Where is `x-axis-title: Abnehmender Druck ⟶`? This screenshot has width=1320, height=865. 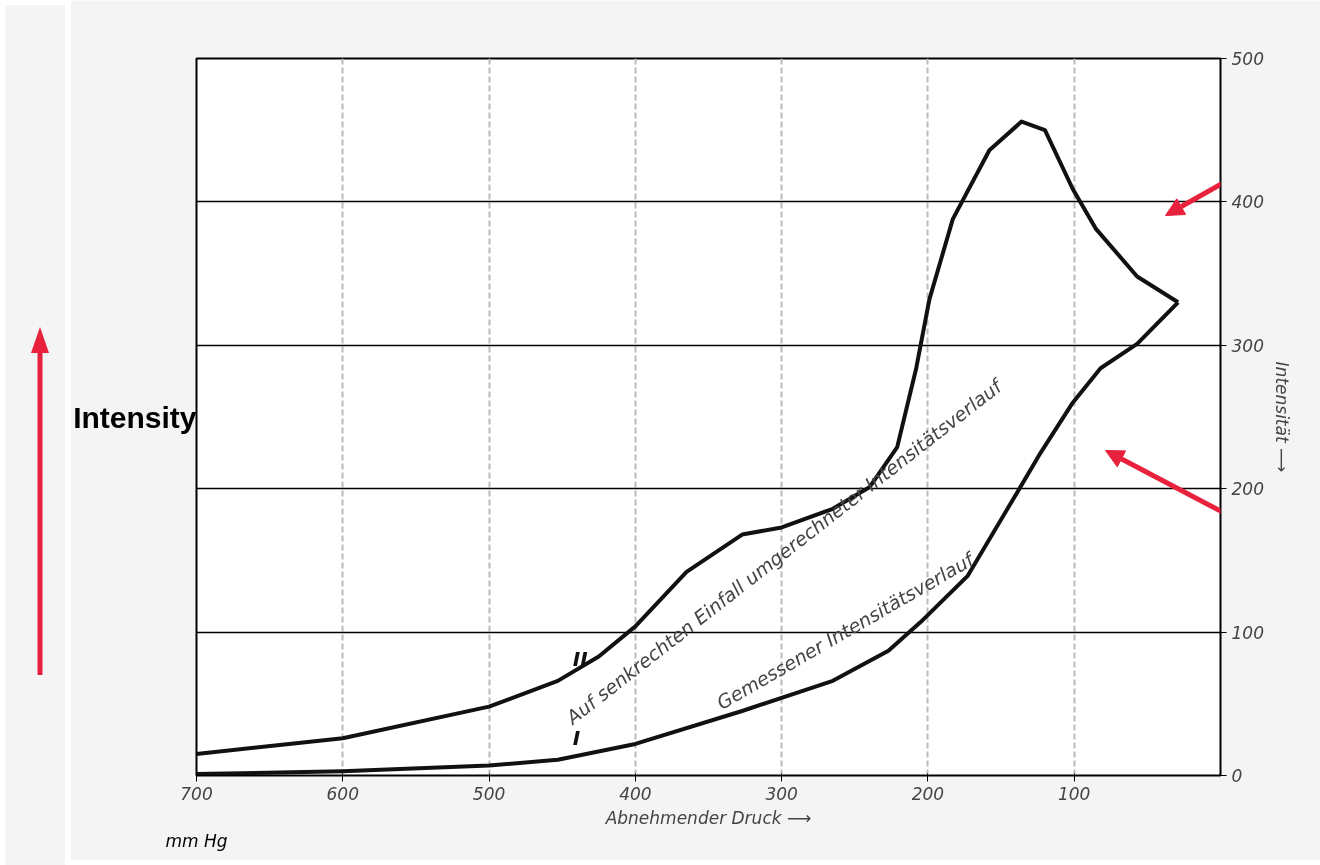
x-axis-title: Abnehmender Druck ⟶ is located at coordinates (708, 817).